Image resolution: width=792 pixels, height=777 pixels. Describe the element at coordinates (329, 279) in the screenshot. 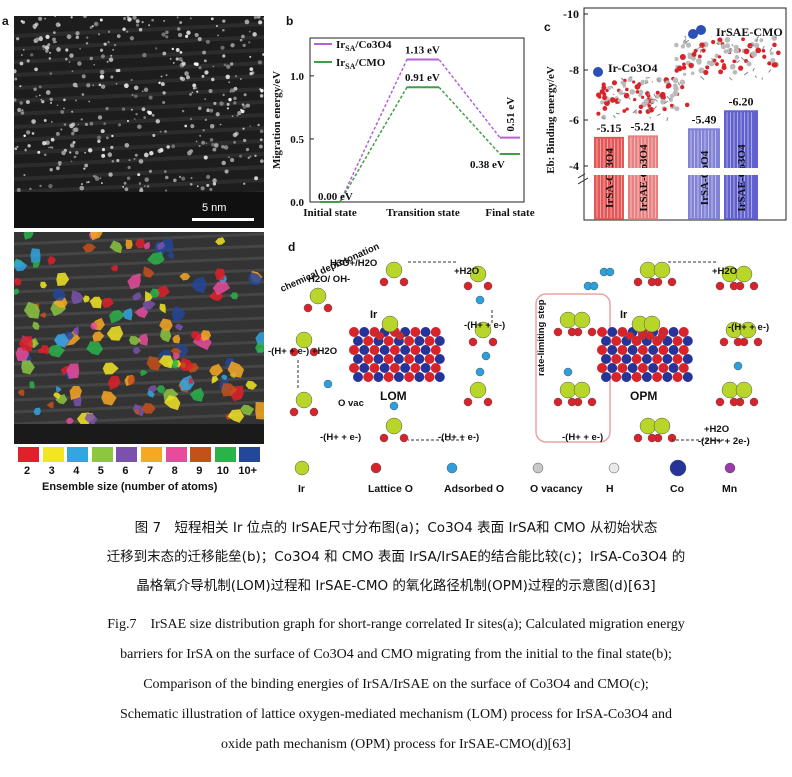

I see `lom-step-label: H2O/ OH-` at that location.